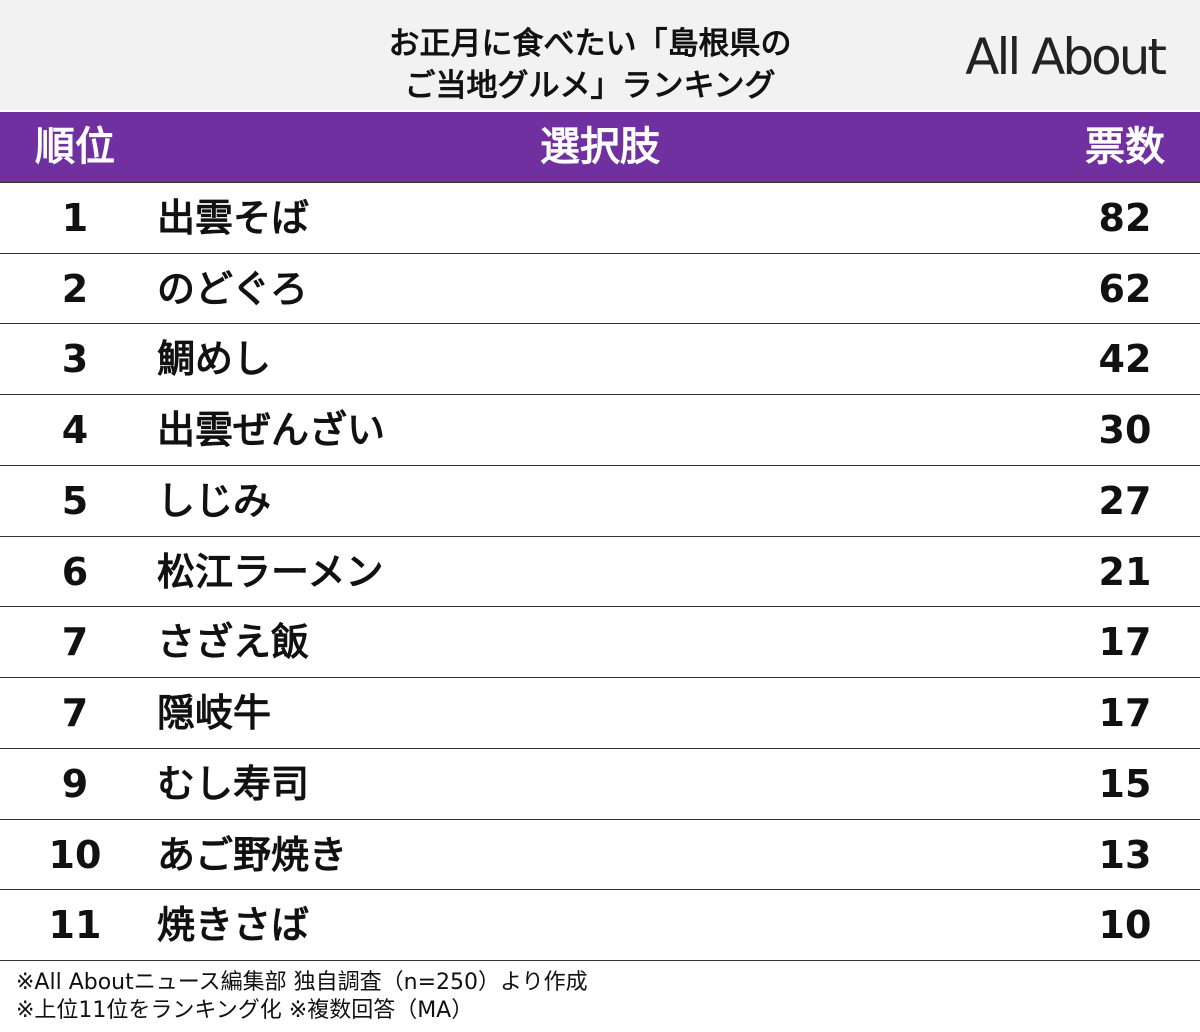 Image resolution: width=1200 pixels, height=1032 pixels. I want to click on column-label: 選択肢, so click(600, 147).